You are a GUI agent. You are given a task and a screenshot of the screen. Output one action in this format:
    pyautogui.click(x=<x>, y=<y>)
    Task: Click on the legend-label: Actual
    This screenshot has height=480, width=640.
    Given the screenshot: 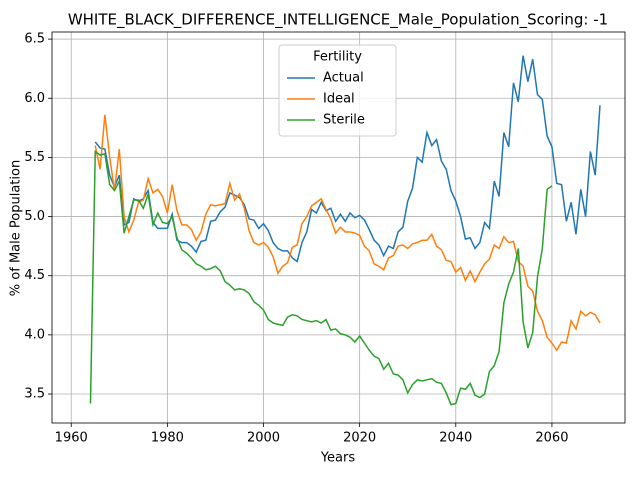 What is the action you would take?
    pyautogui.click(x=343, y=78)
    